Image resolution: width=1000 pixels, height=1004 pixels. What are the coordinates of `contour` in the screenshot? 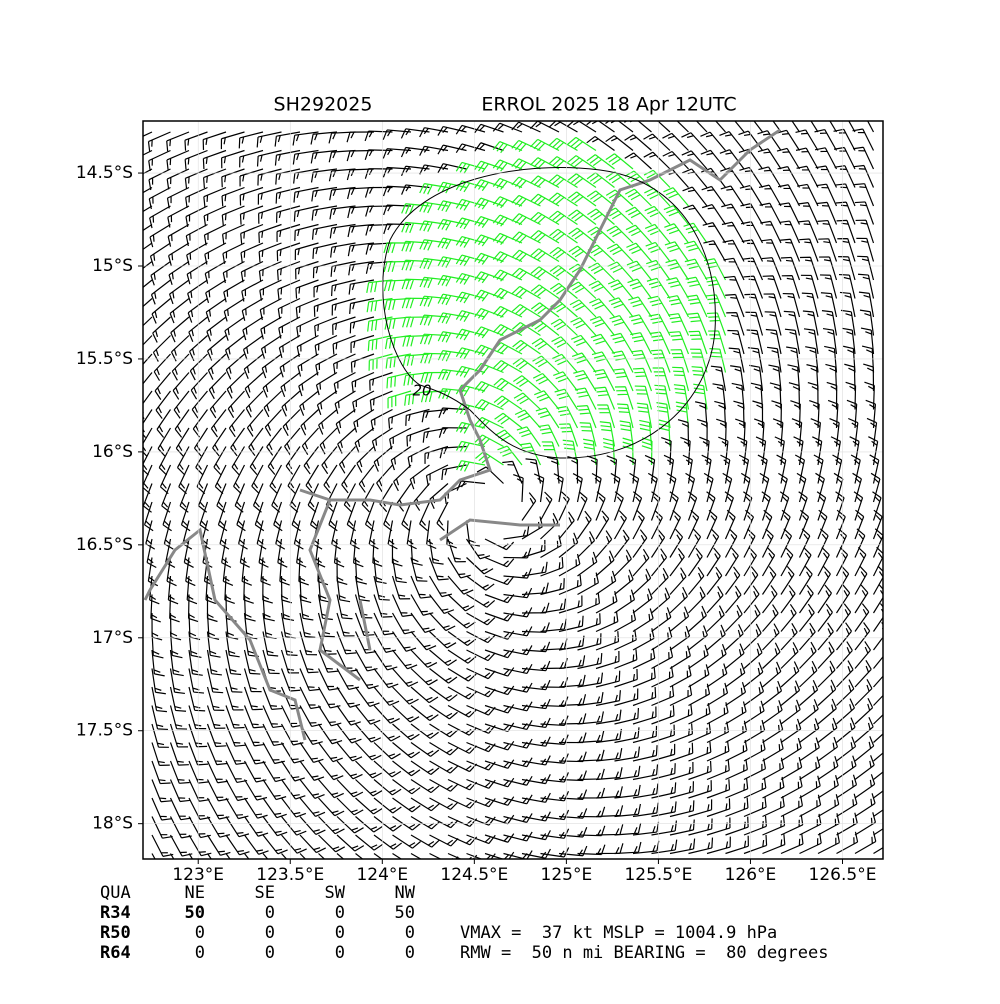 It's located at (549, 313).